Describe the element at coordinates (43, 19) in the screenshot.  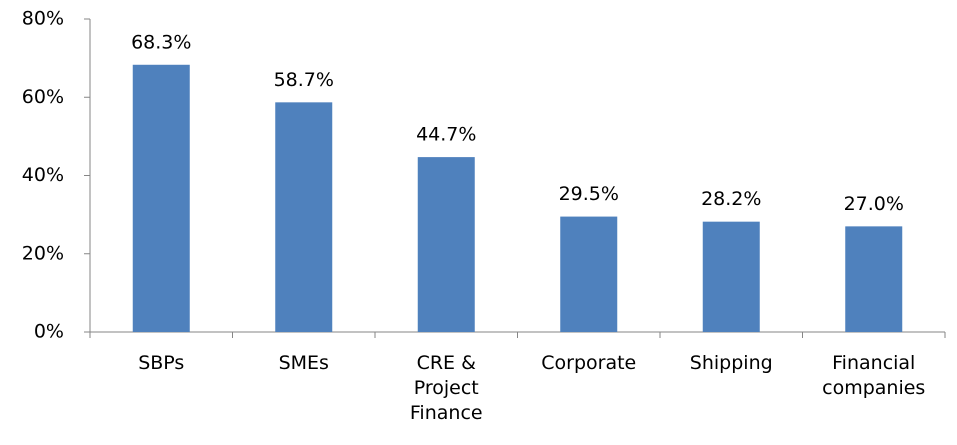
I see `y-tick-label: 80%` at that location.